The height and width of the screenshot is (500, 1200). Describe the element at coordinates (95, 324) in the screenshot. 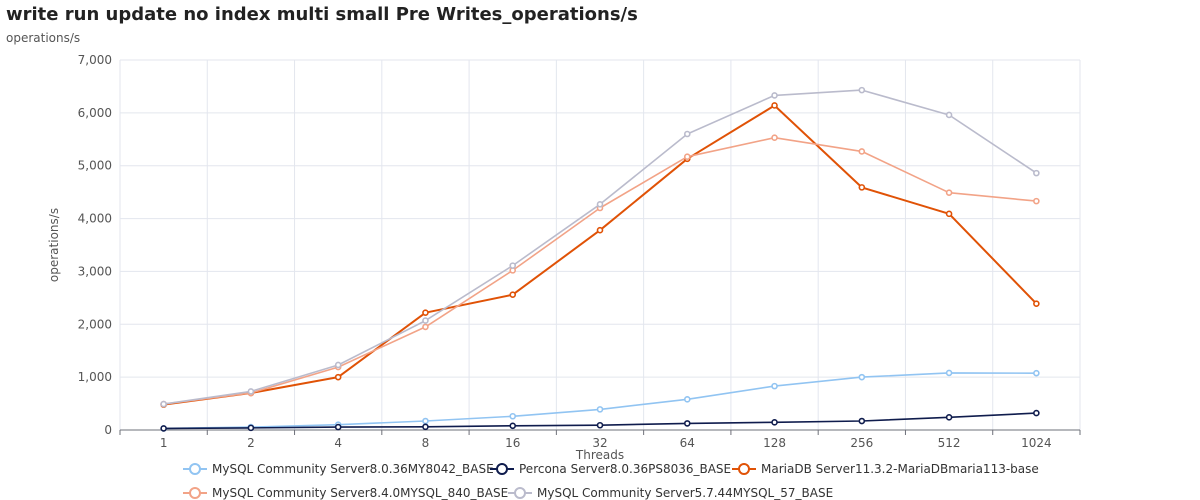

I see `y-tick-label: 2,000` at that location.